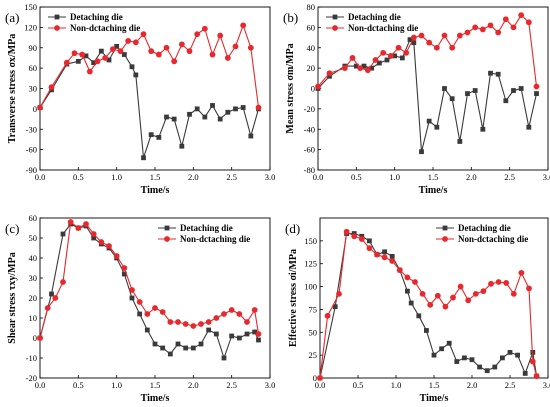 The image size is (550, 407). I want to click on y-tick-label: -90, so click(31, 170).